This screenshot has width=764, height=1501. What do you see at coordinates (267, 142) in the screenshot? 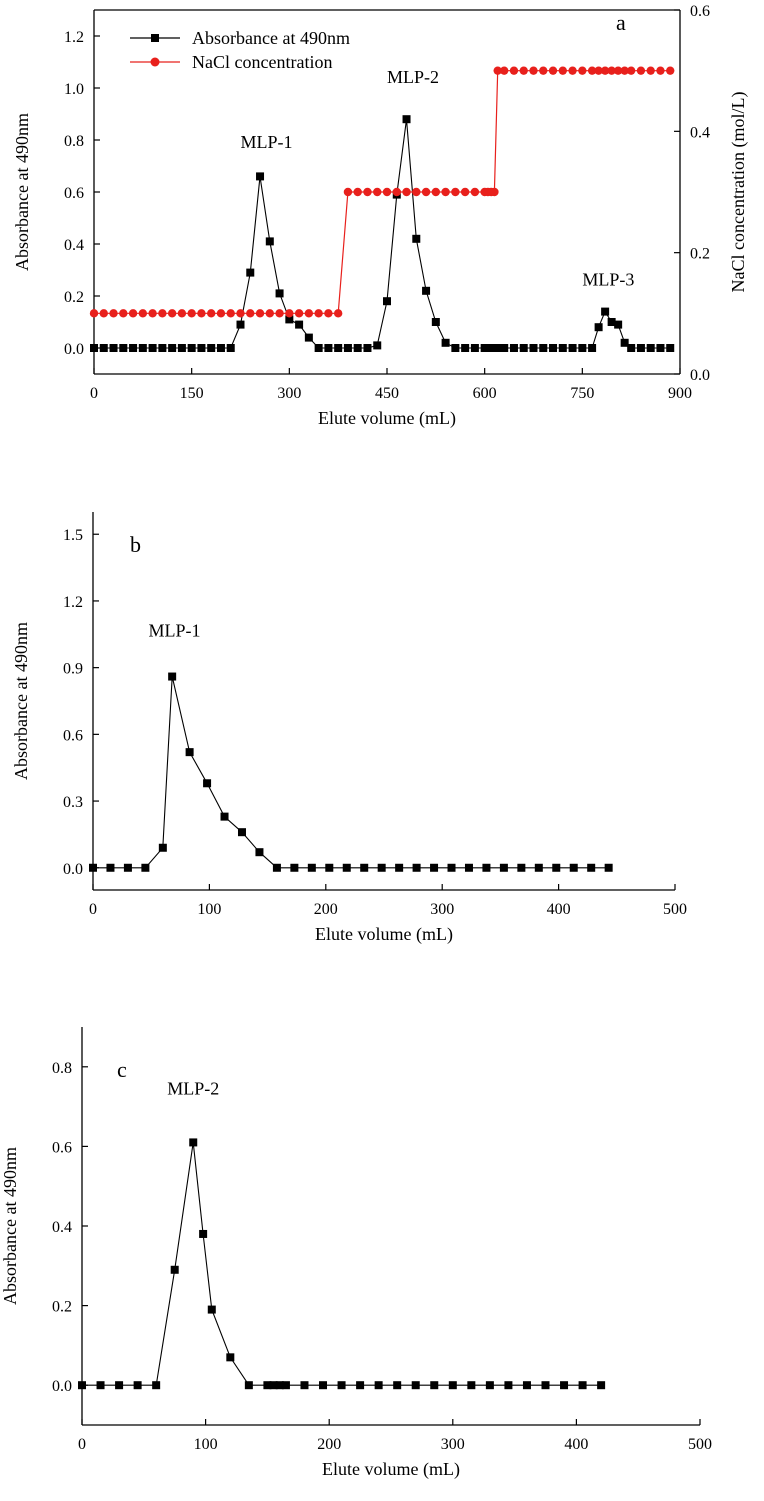
I see `peak-label: MLP-1` at bounding box center [267, 142].